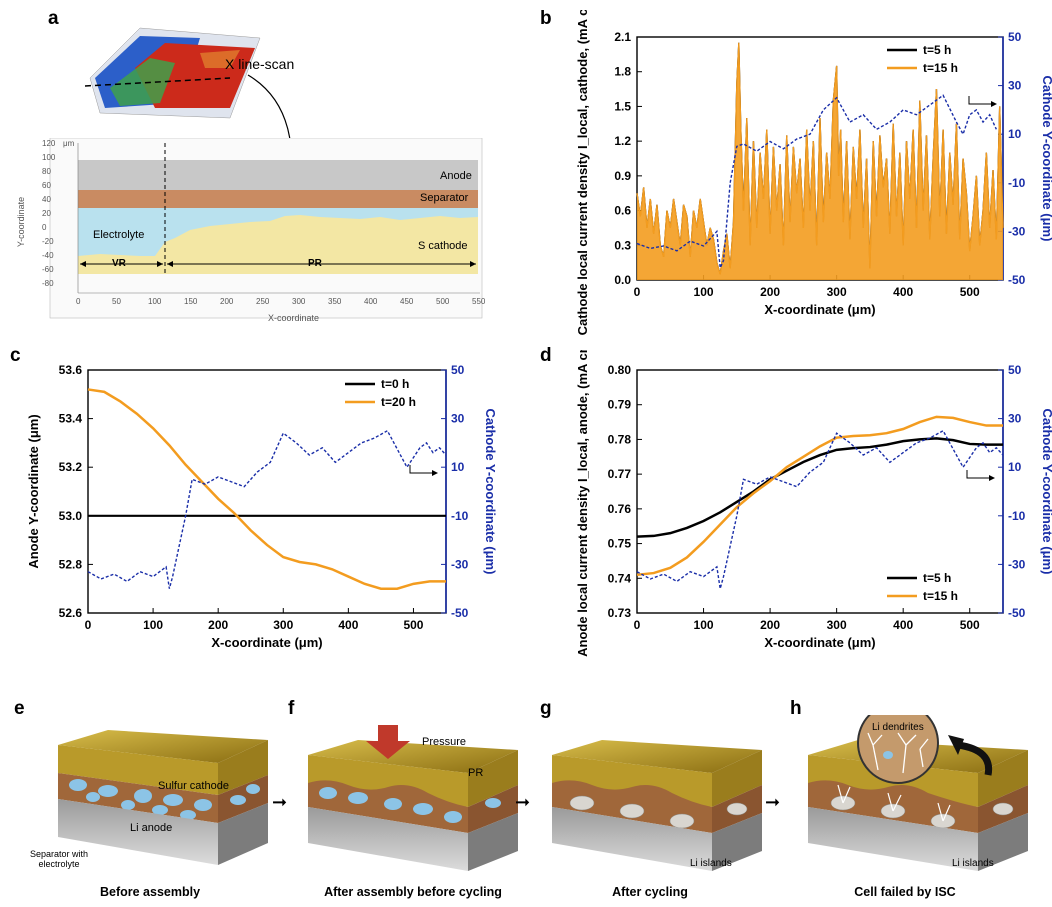  I want to click on arrow-f-g: ➞, so click(523, 802).